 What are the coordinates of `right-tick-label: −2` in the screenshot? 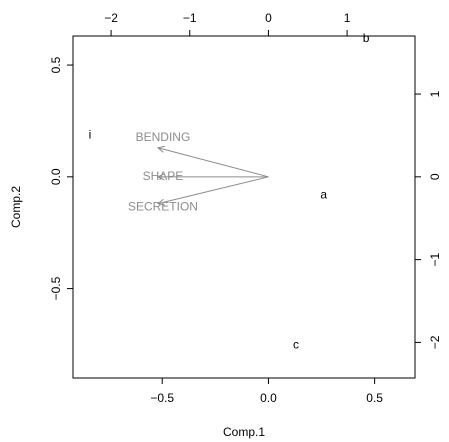 It's located at (435, 342).